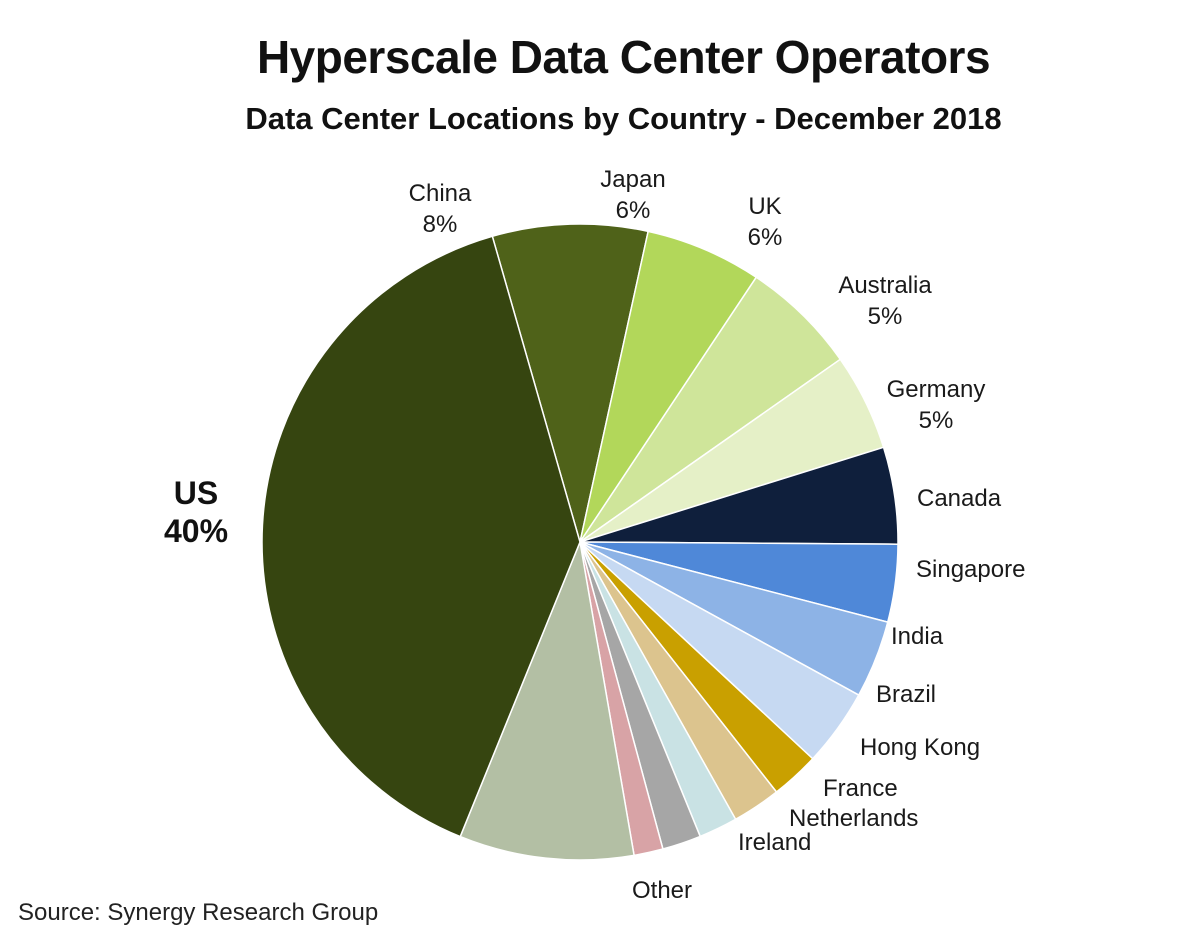  I want to click on slice-label-france: France, so click(860, 788).